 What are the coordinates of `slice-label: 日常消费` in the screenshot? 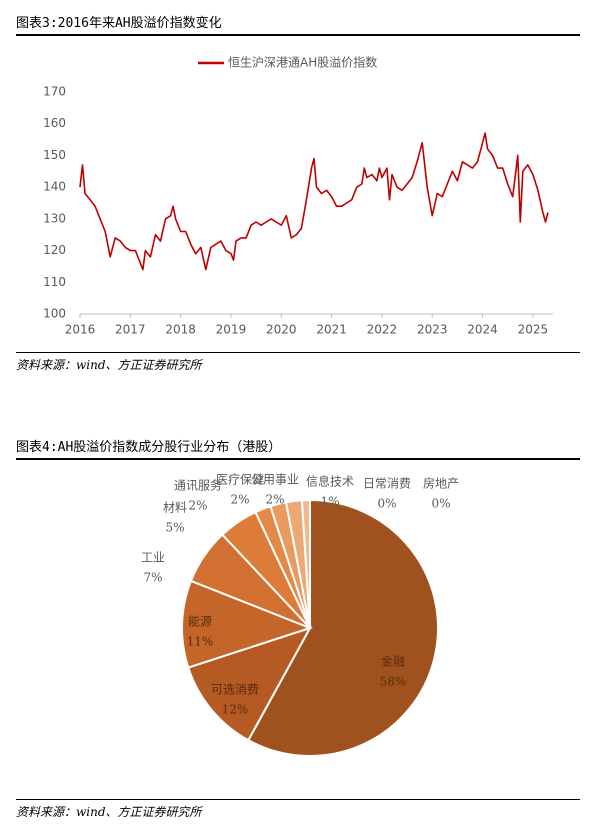 It's located at (387, 484).